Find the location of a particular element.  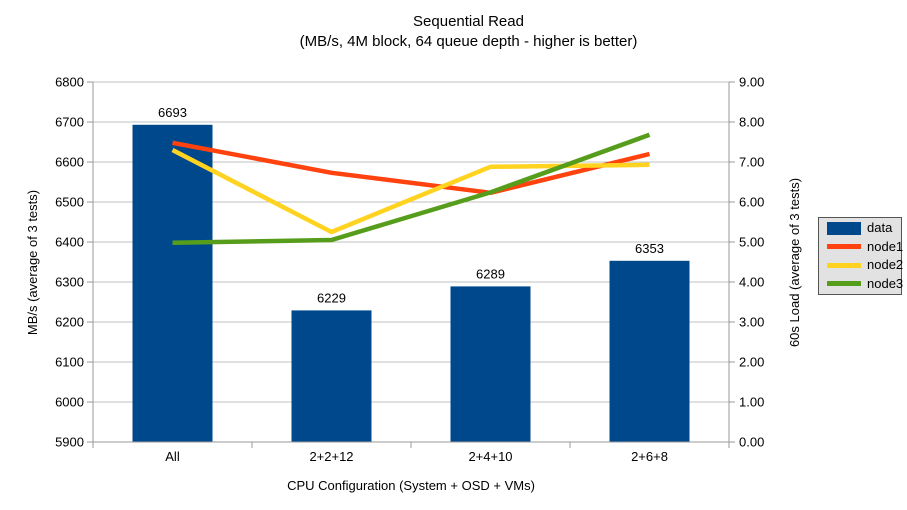

line-node3 is located at coordinates (411, 189).